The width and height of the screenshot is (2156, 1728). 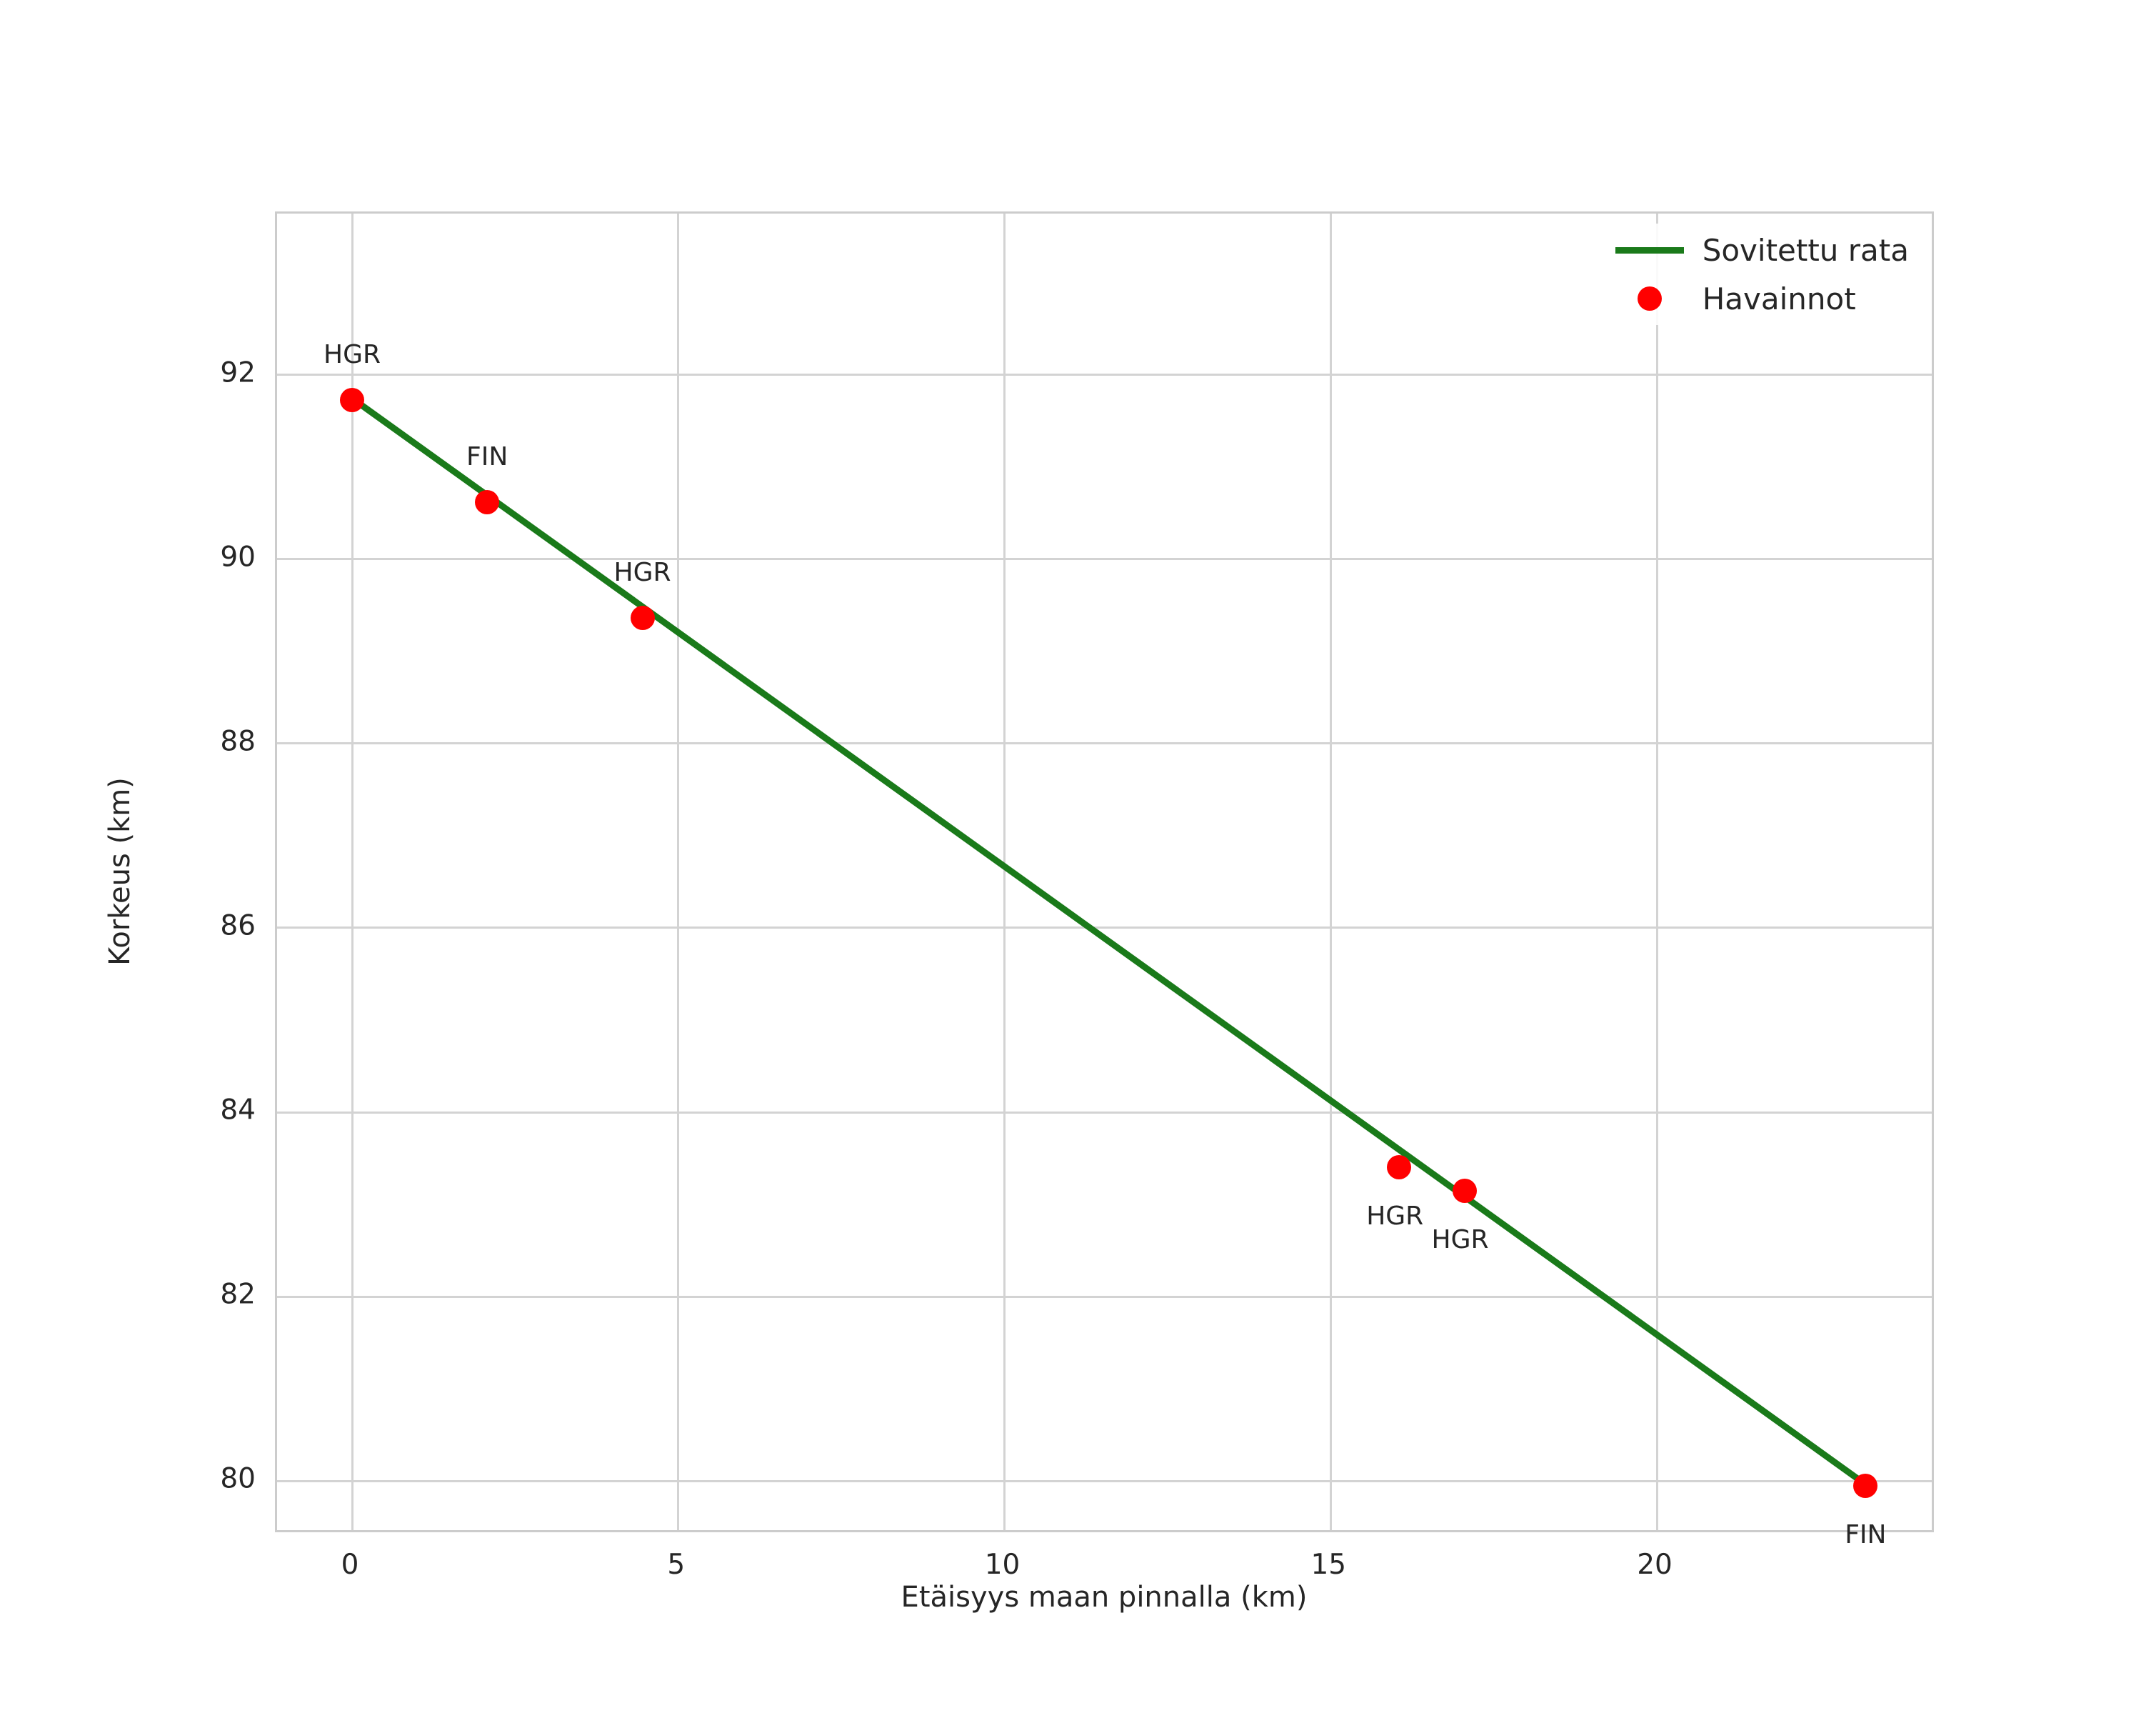 I want to click on x-axis-title: Etäisyys maan pinnalla (km), so click(x=1105, y=1597).